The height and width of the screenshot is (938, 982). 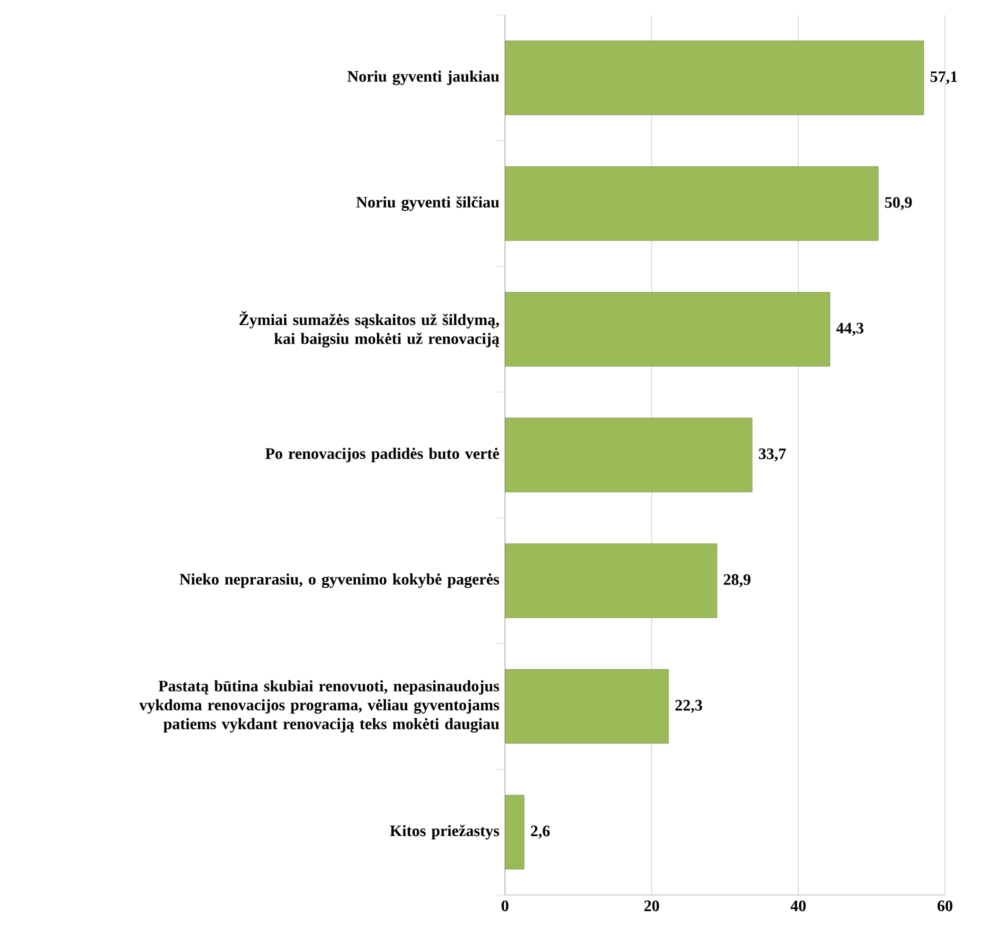 I want to click on data-label: 50,9, so click(x=898, y=203).